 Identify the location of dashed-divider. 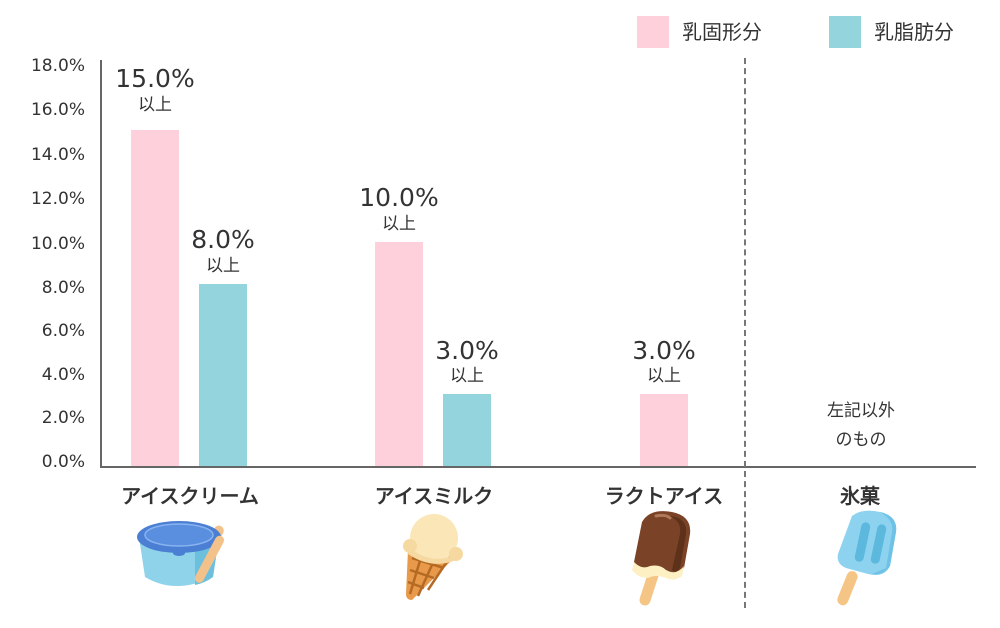
(745, 333).